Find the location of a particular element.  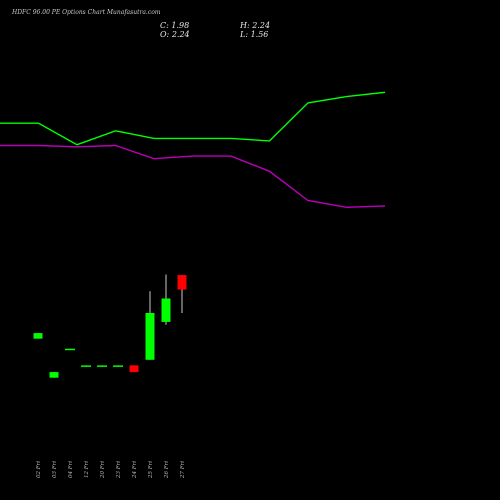

x-tick-label: 04 Fri is located at coordinates (71, 469).